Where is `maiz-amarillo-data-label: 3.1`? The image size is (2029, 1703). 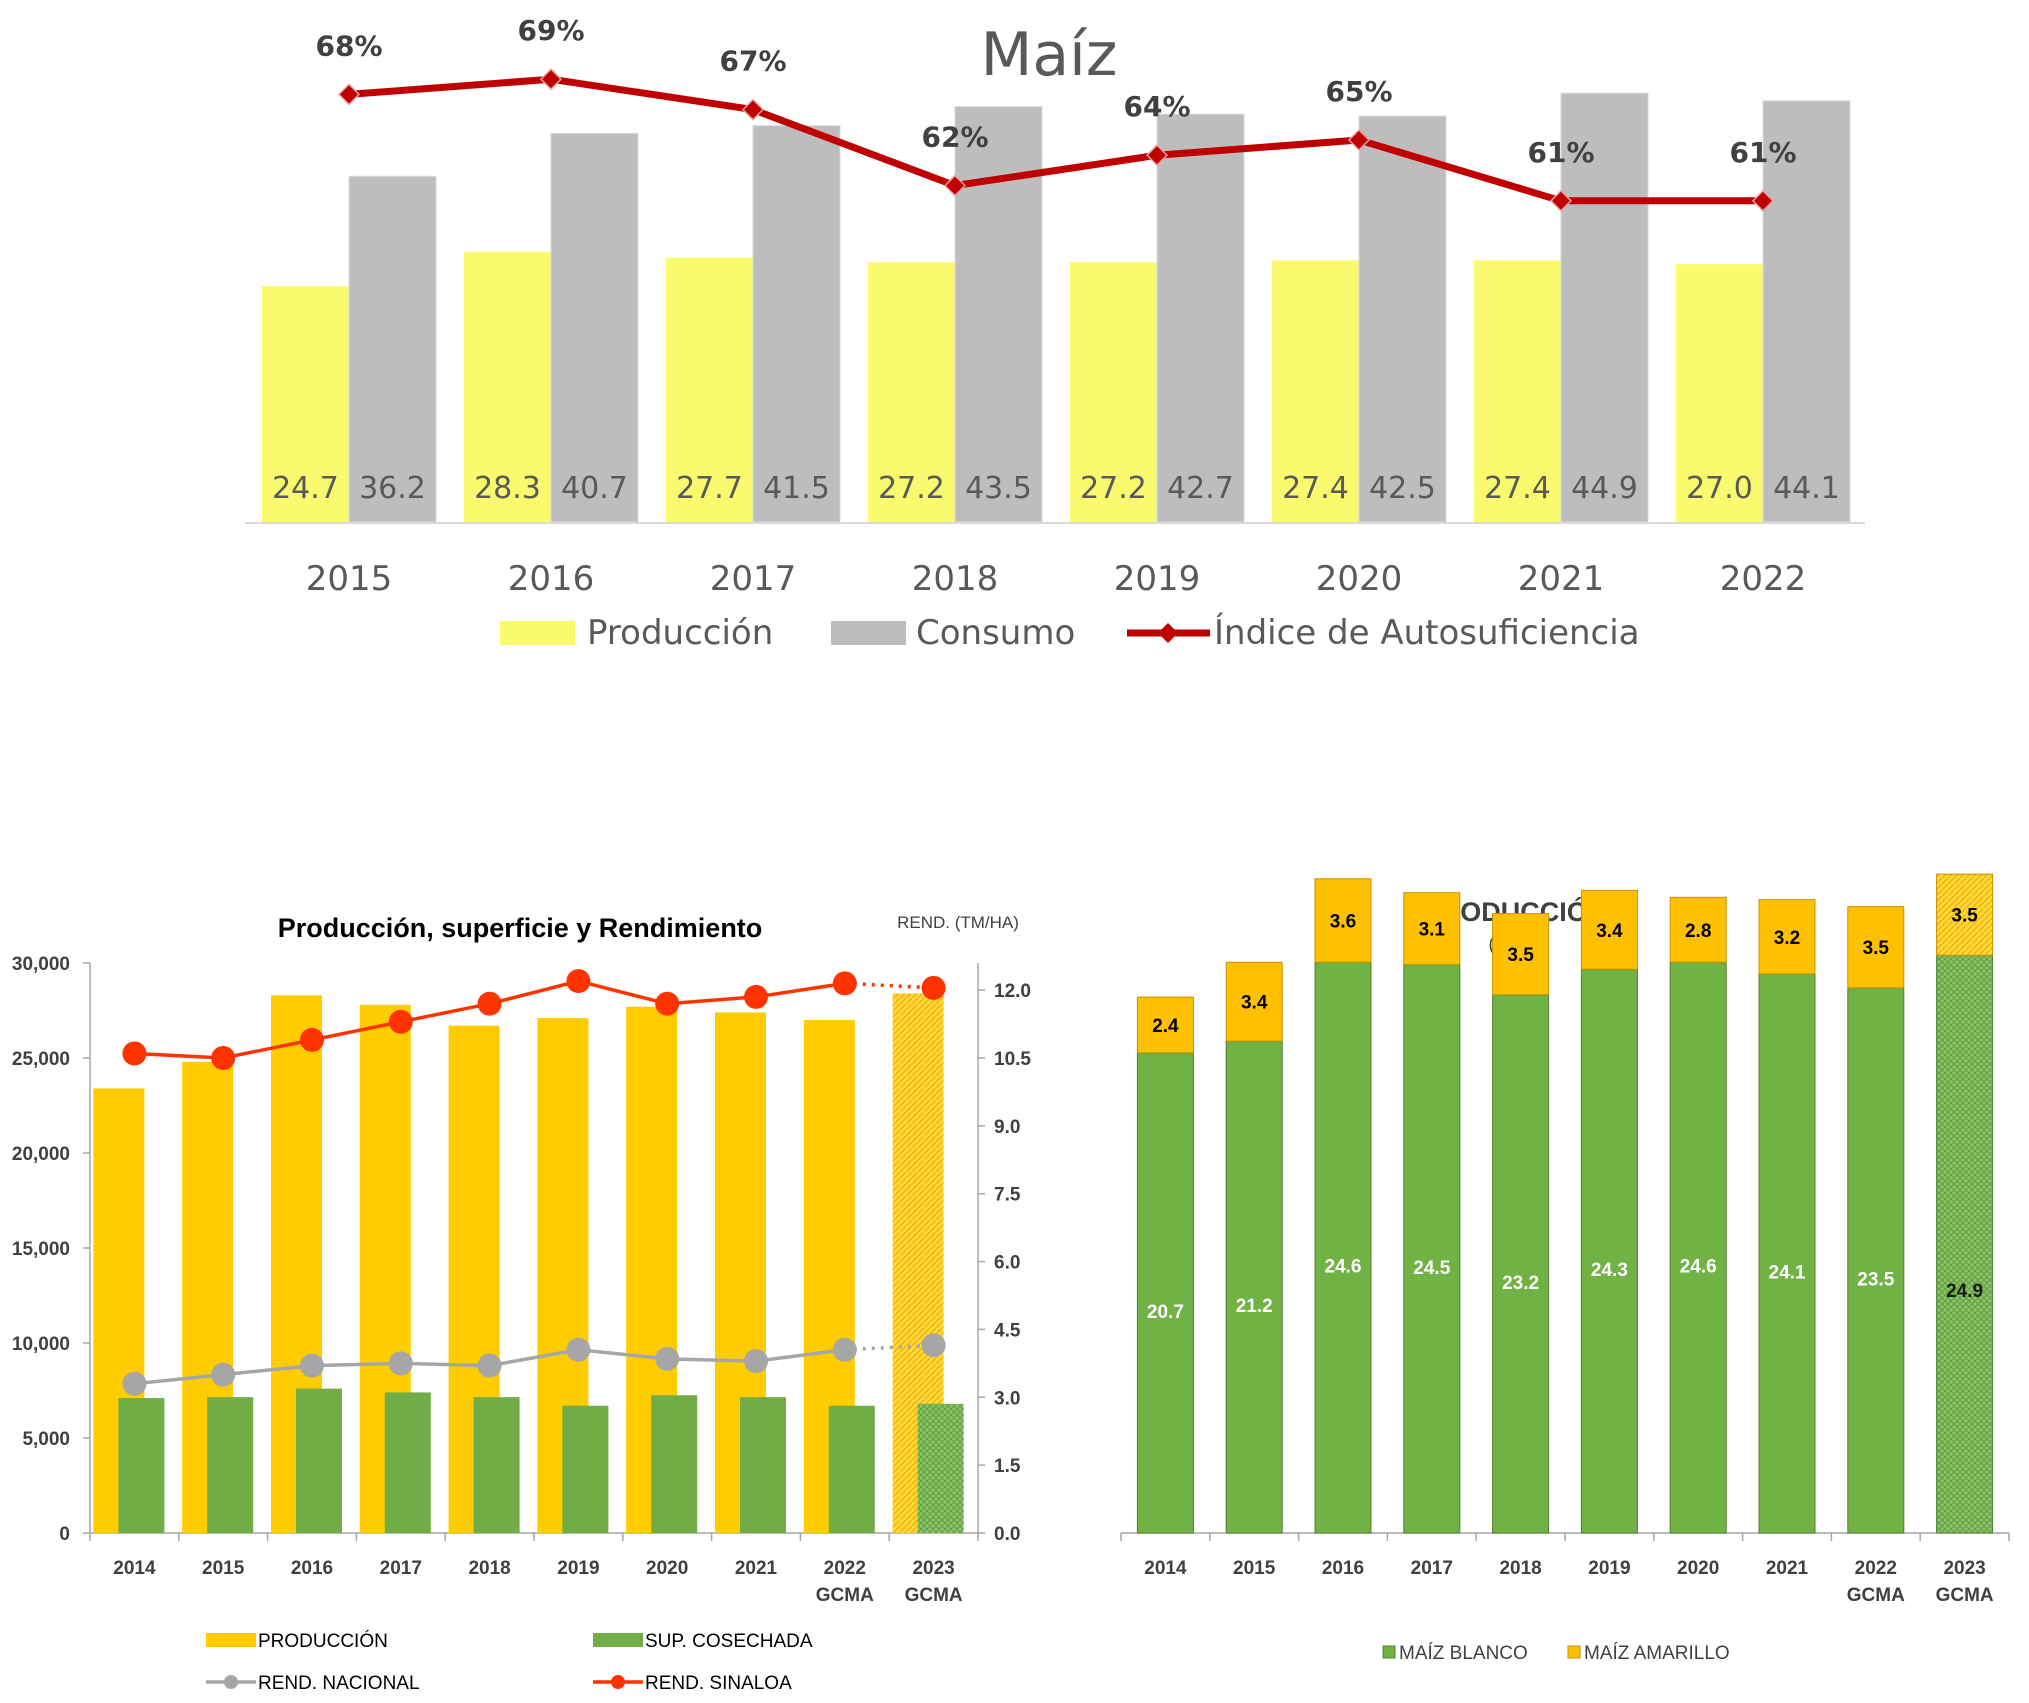 maiz-amarillo-data-label: 3.1 is located at coordinates (1432, 930).